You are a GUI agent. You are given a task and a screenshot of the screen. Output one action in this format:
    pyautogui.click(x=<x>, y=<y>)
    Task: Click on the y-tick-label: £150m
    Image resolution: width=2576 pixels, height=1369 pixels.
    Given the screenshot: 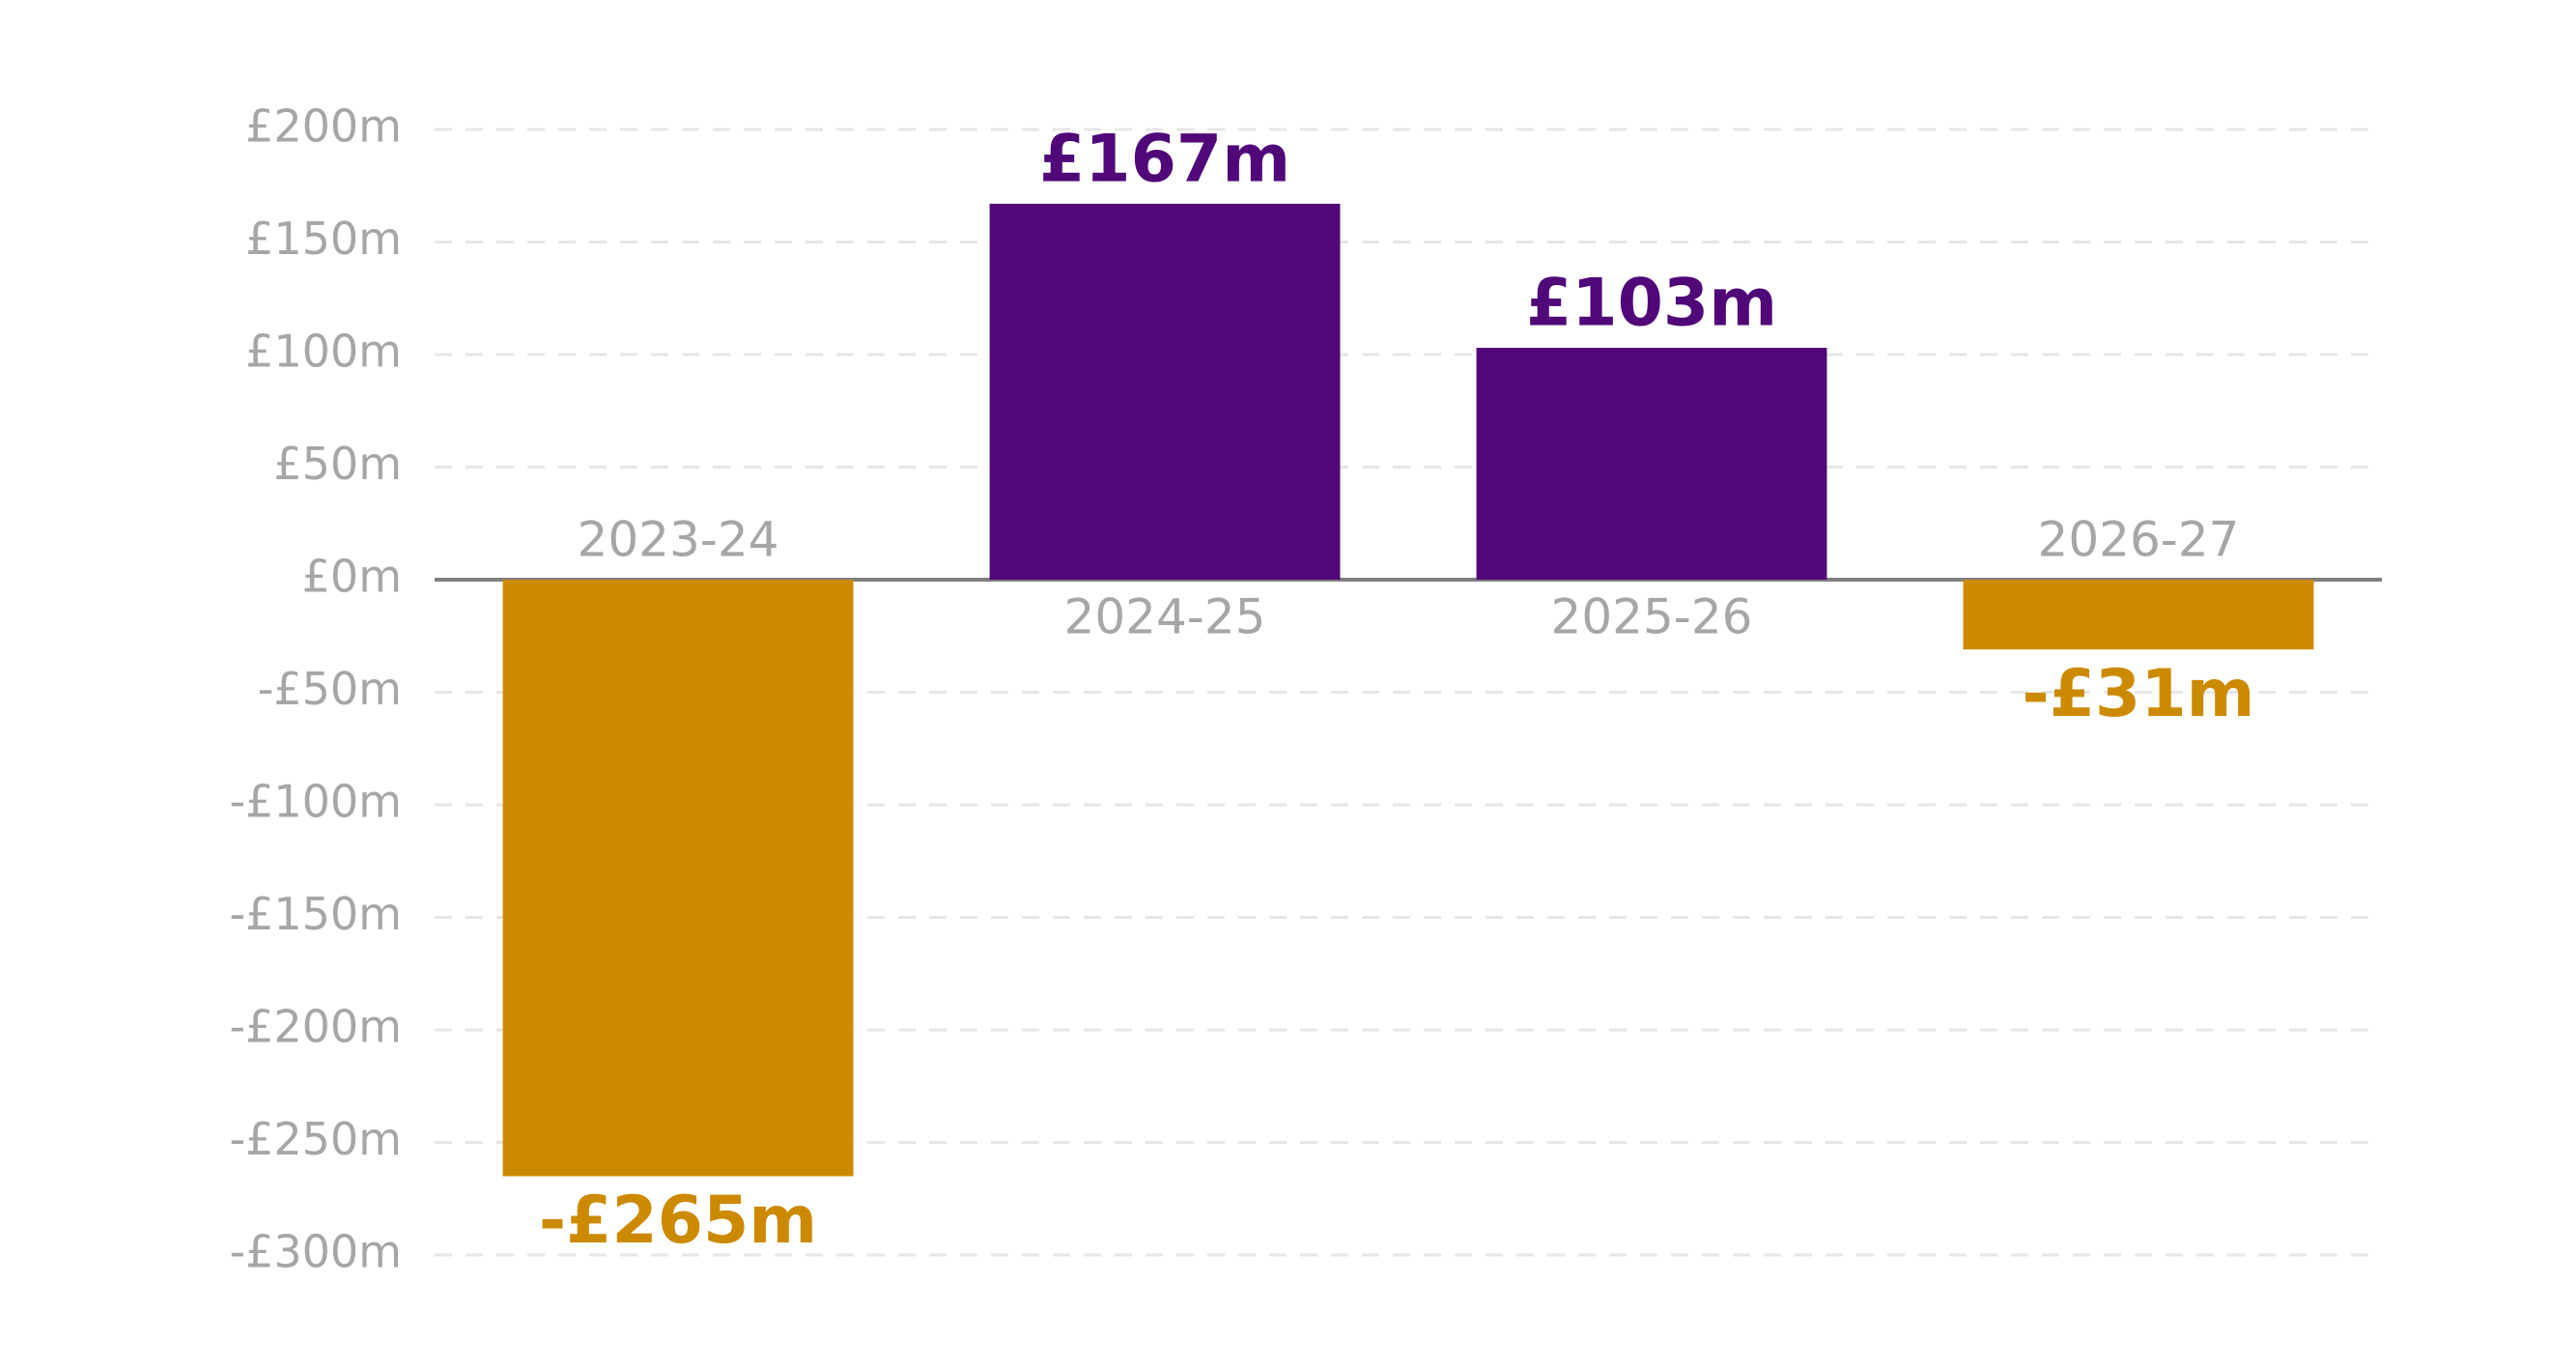 What is the action you would take?
    pyautogui.click(x=323, y=239)
    